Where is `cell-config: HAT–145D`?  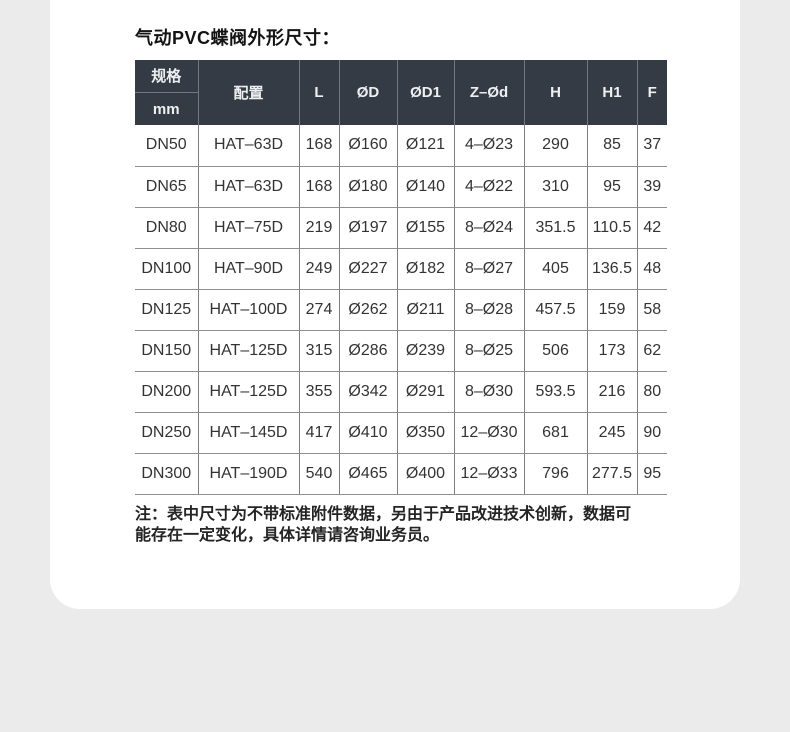 cell-config: HAT–145D is located at coordinates (249, 433).